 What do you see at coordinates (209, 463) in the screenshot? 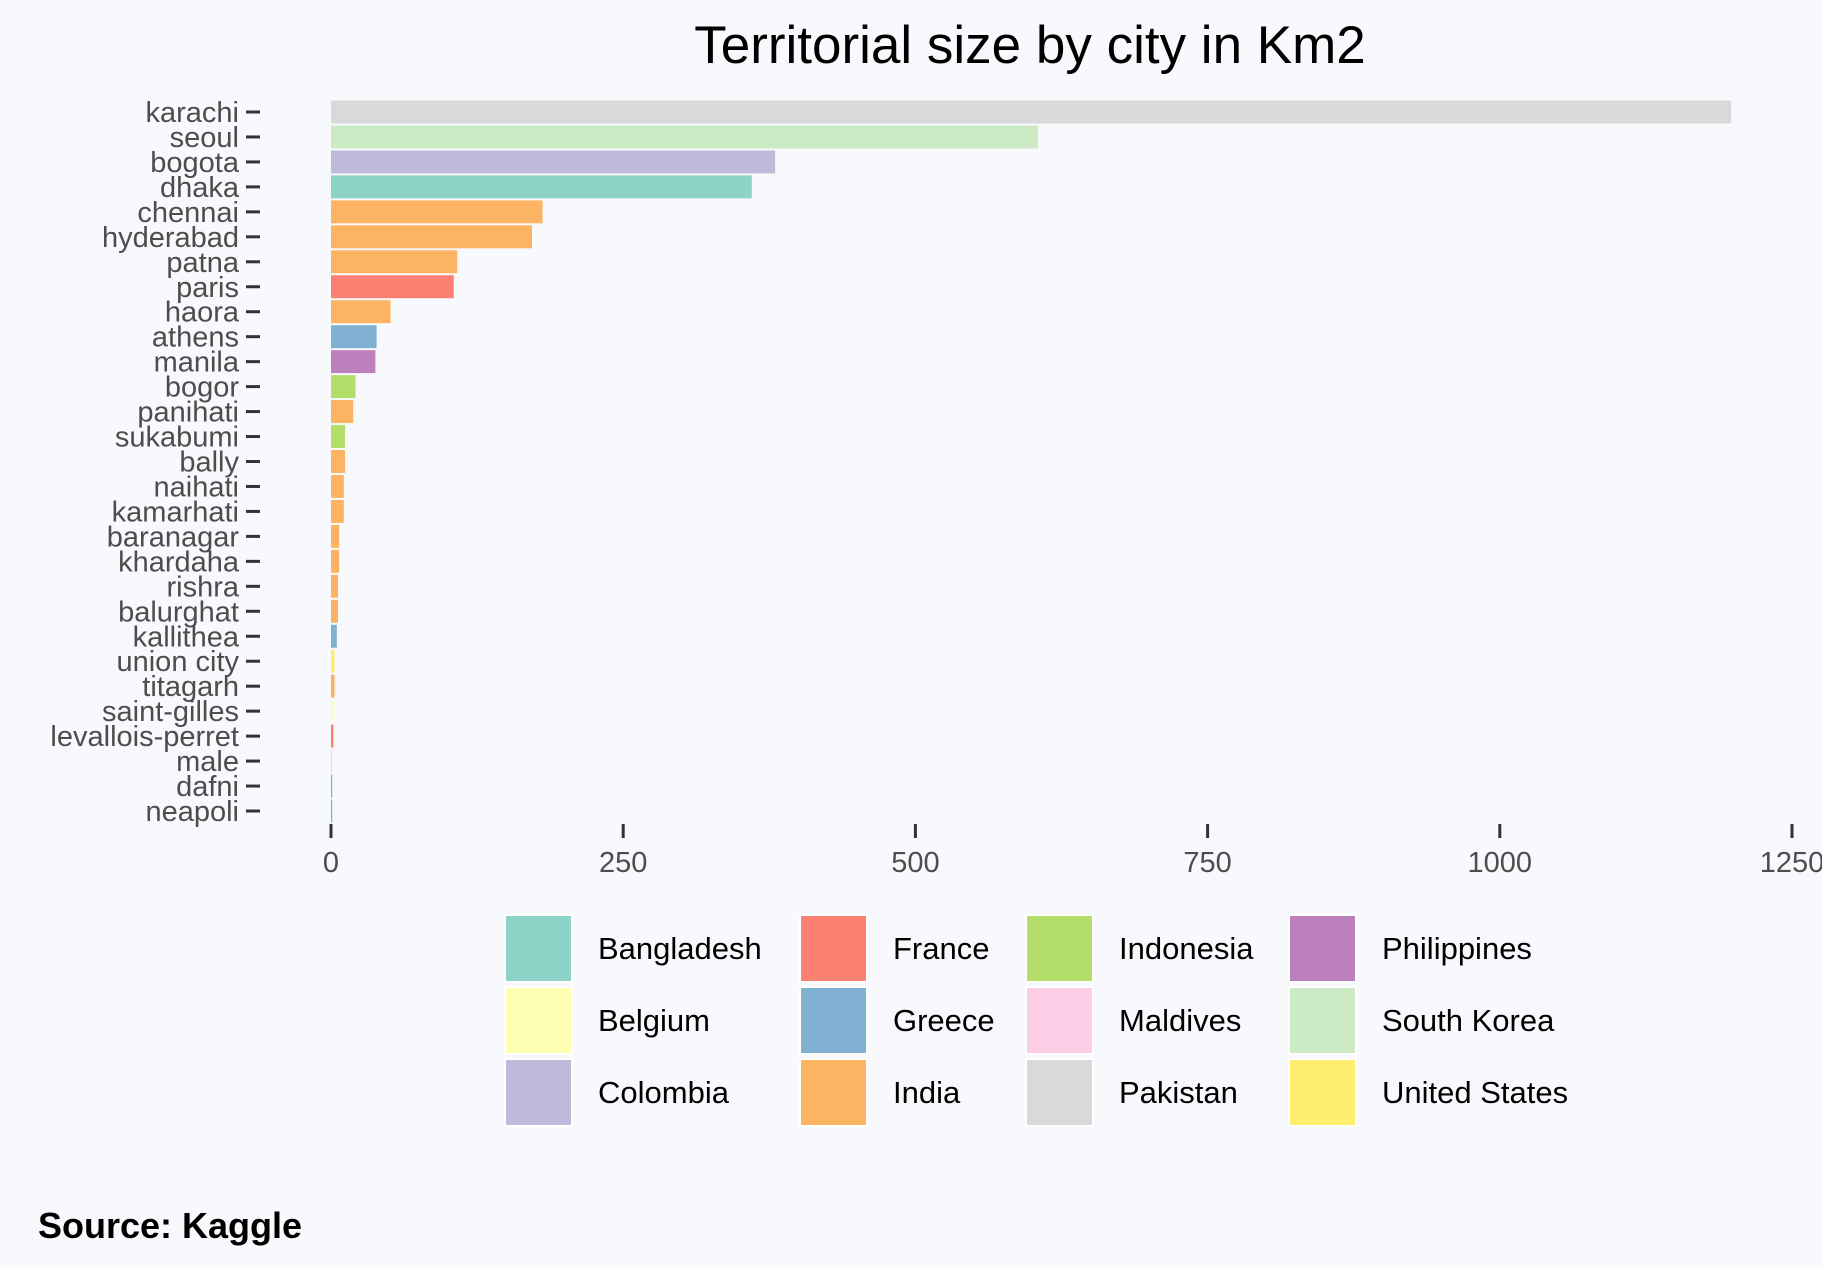
I see `y-tick-label: bally` at bounding box center [209, 463].